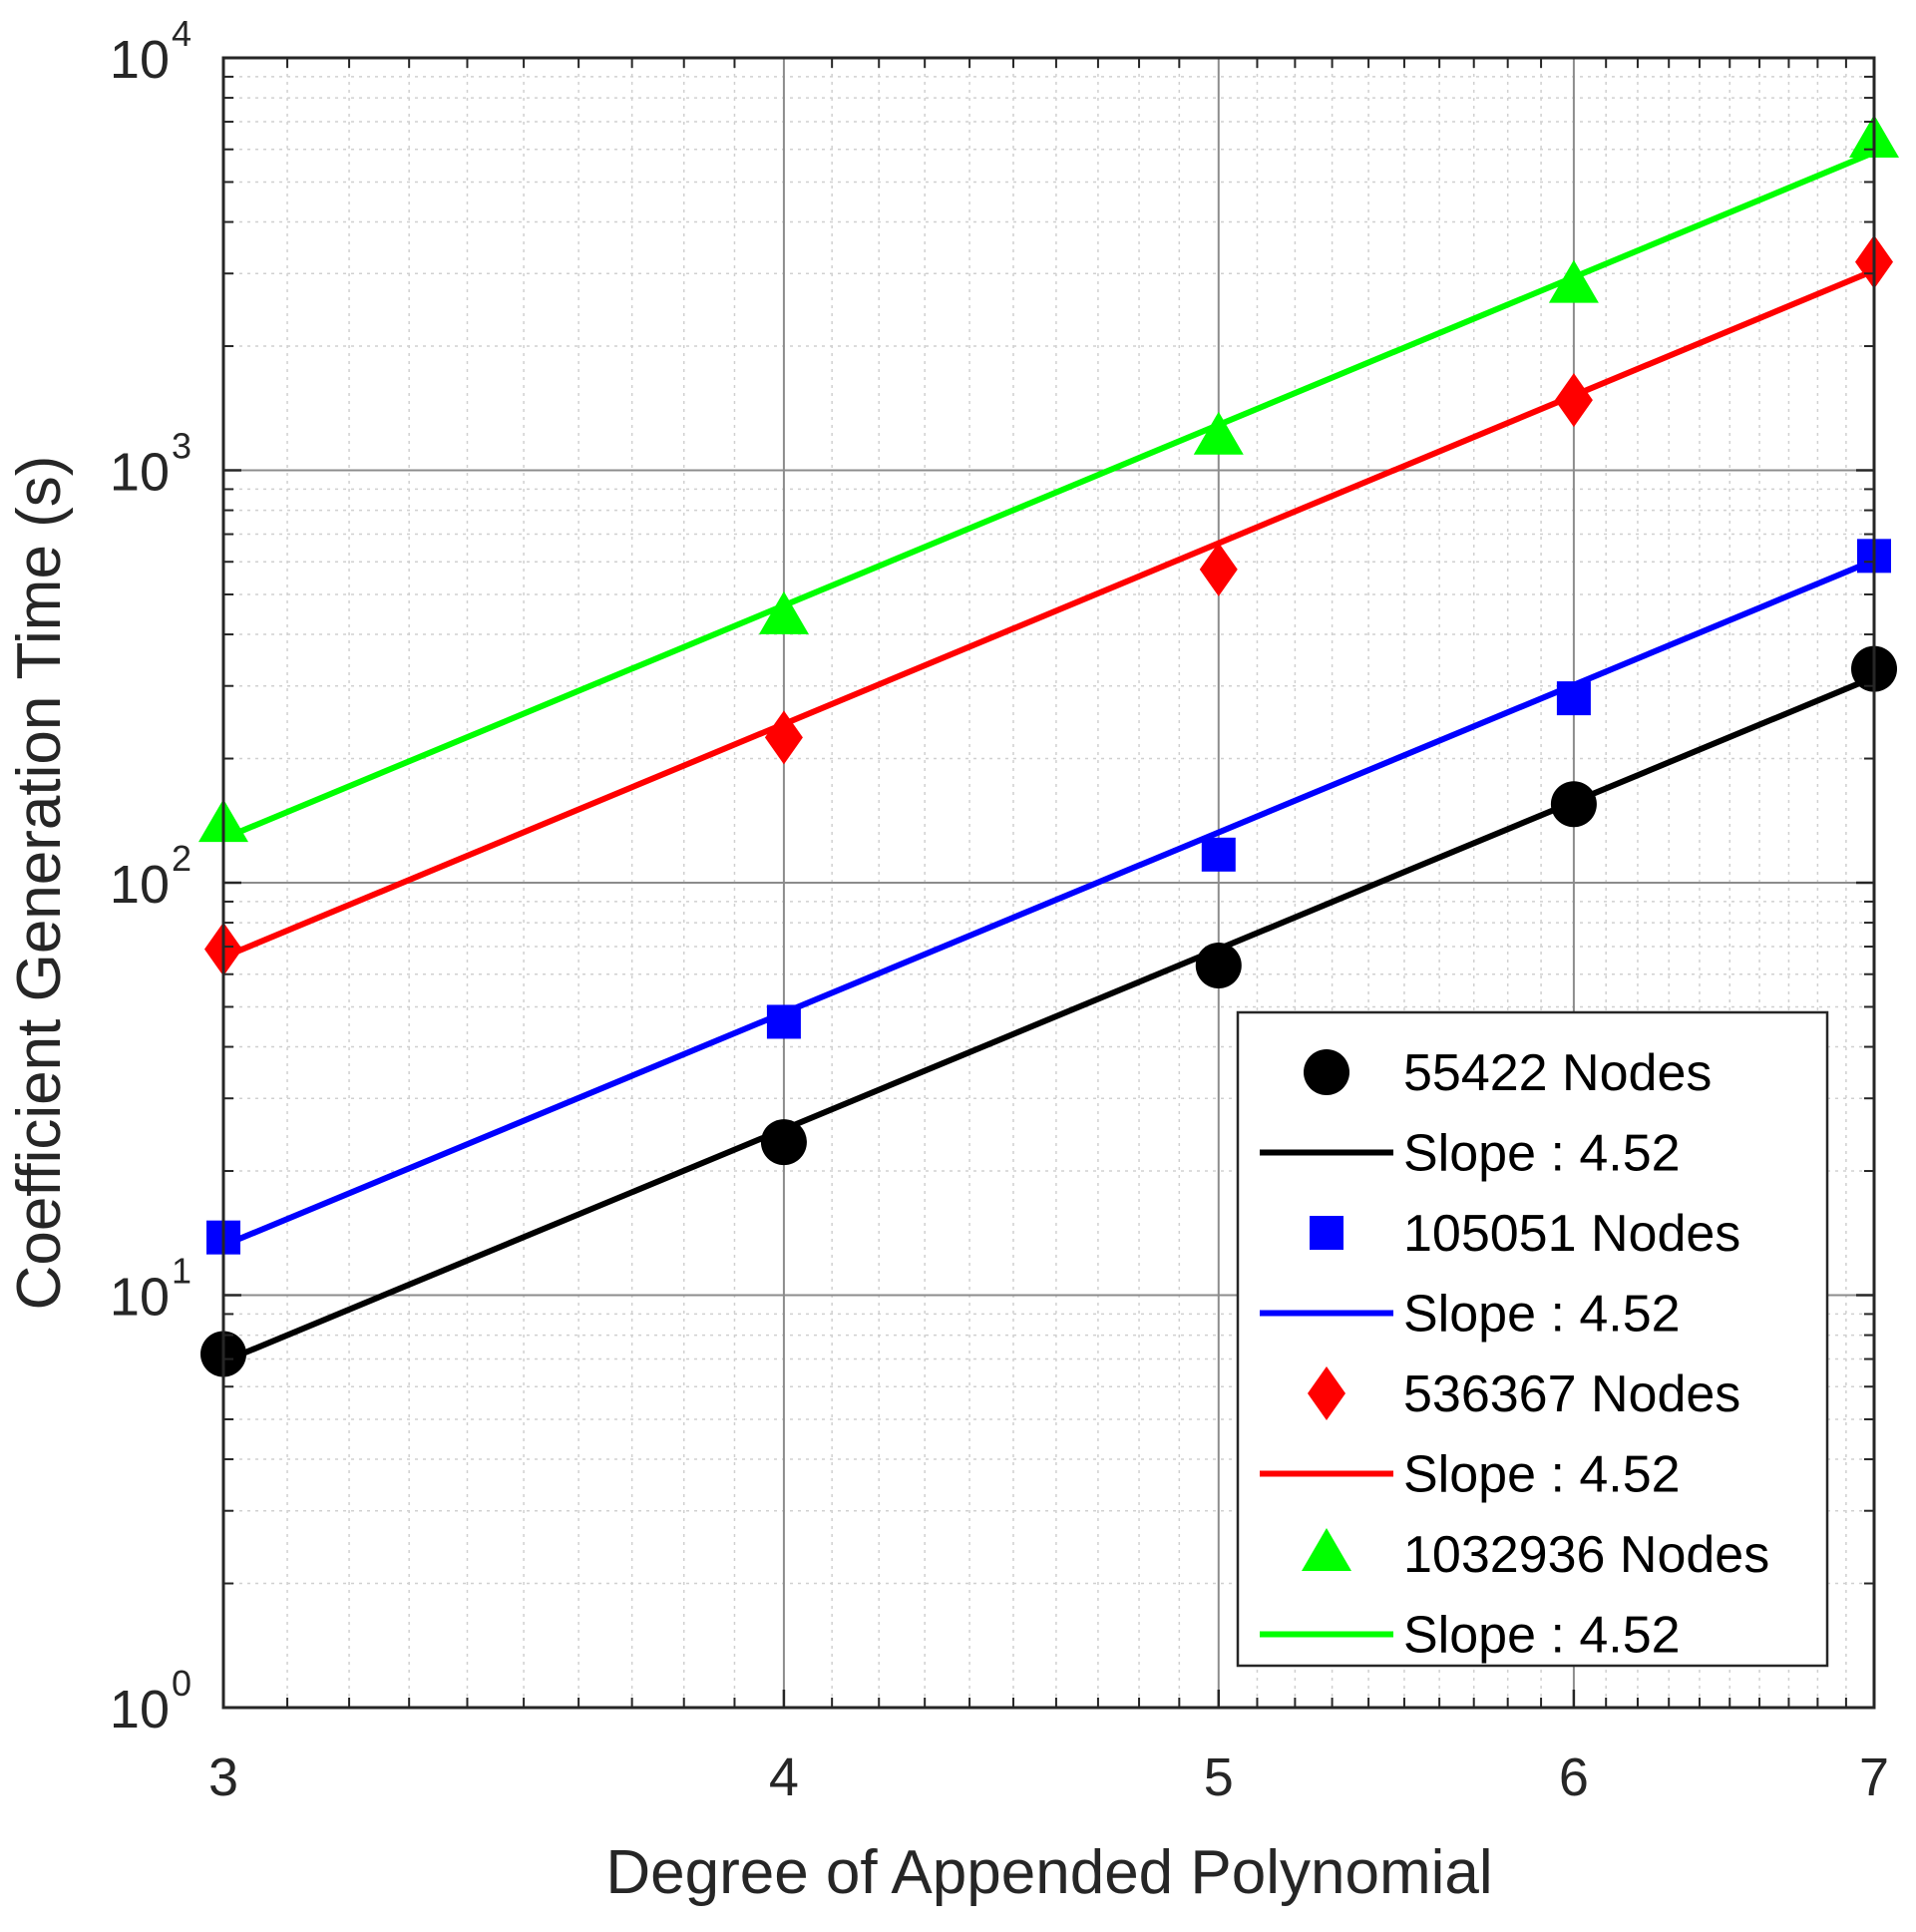 This screenshot has height=1932, width=1916. What do you see at coordinates (182, 34) in the screenshot?
I see `y-tick-exponent: 4` at bounding box center [182, 34].